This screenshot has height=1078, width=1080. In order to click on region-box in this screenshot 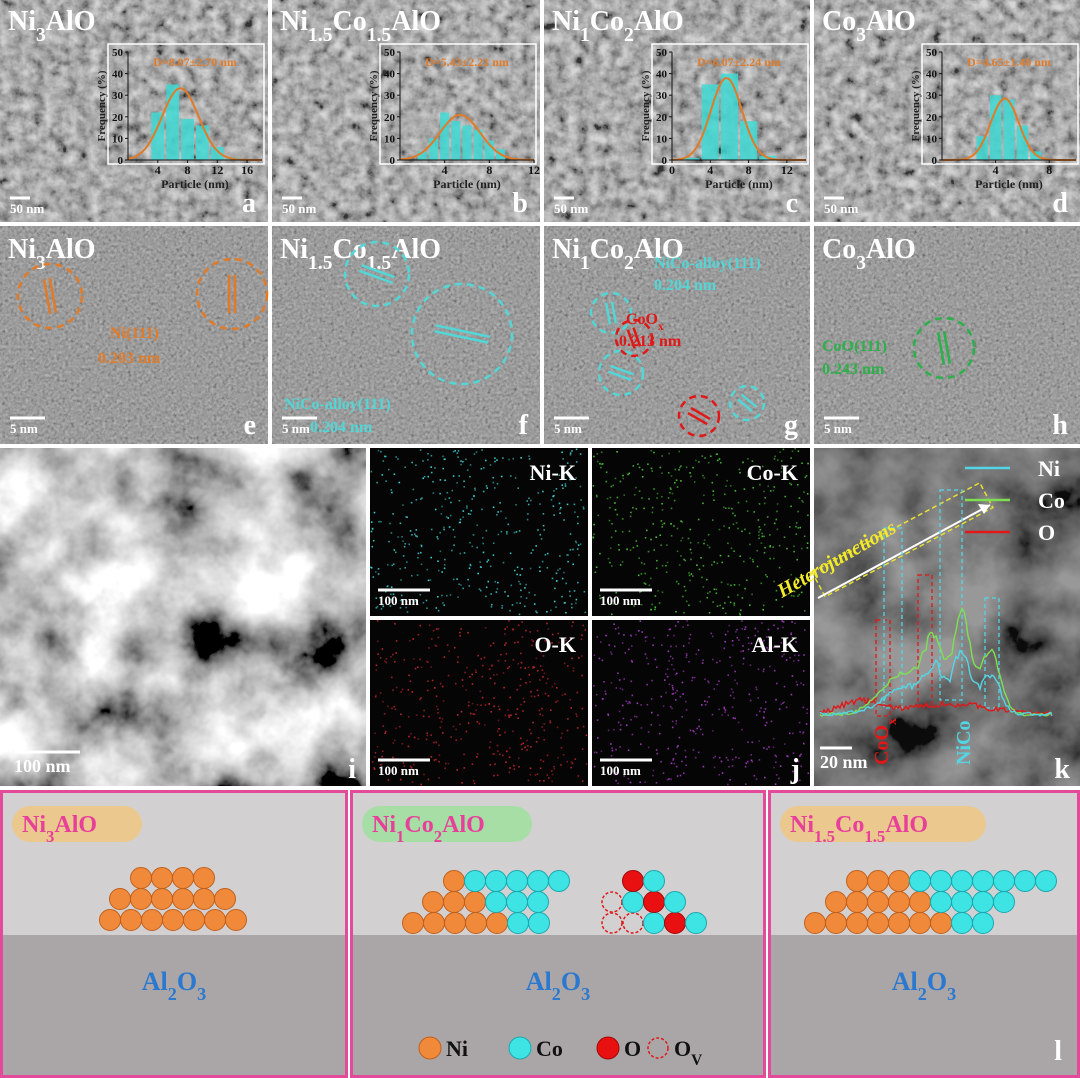, I will do `click(992, 653)`.